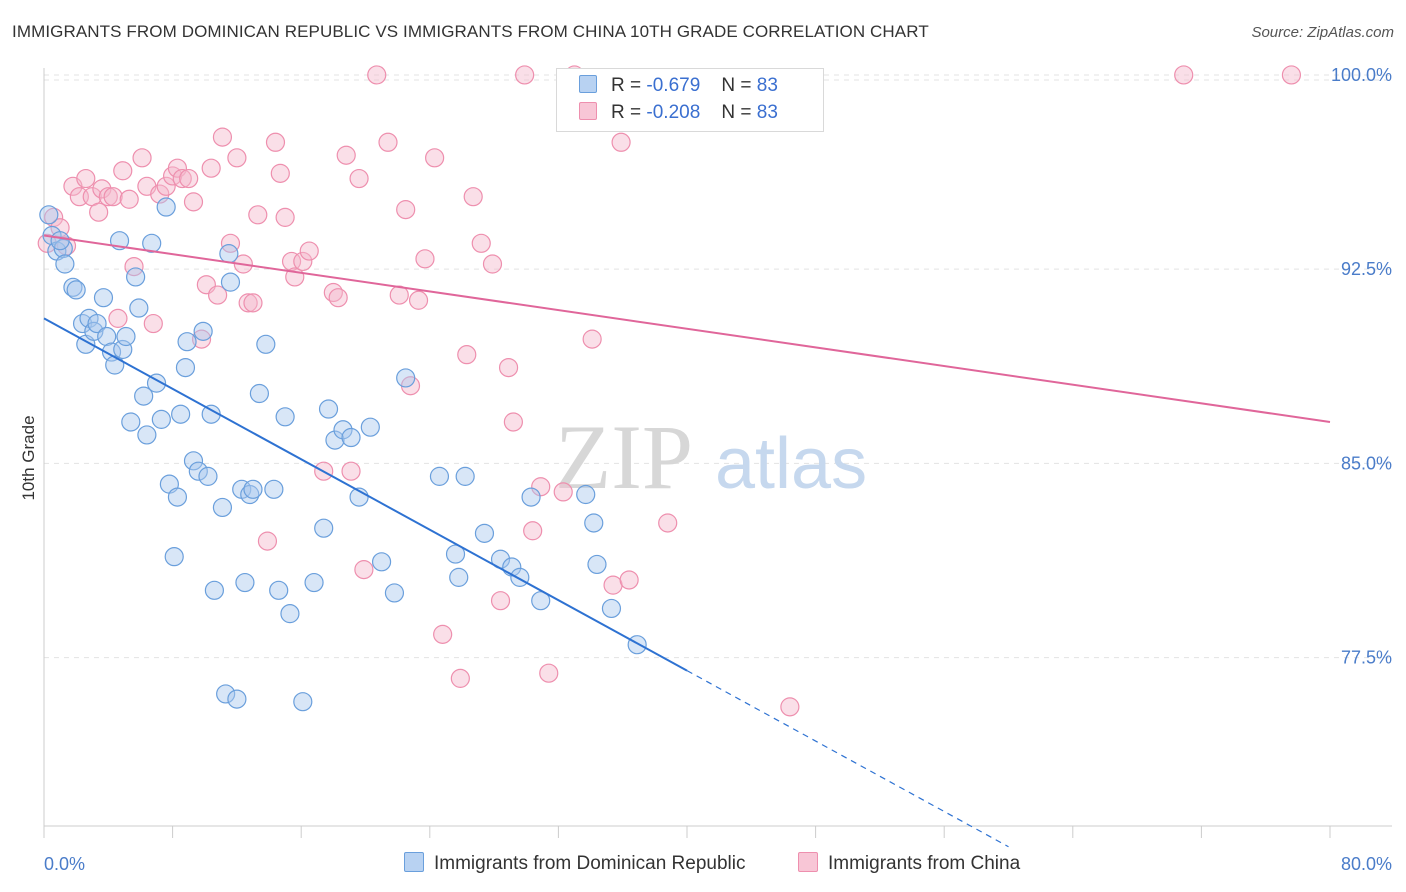  Describe the element at coordinates (64, 864) in the screenshot. I see `x-tick-label: 0.0%` at that location.